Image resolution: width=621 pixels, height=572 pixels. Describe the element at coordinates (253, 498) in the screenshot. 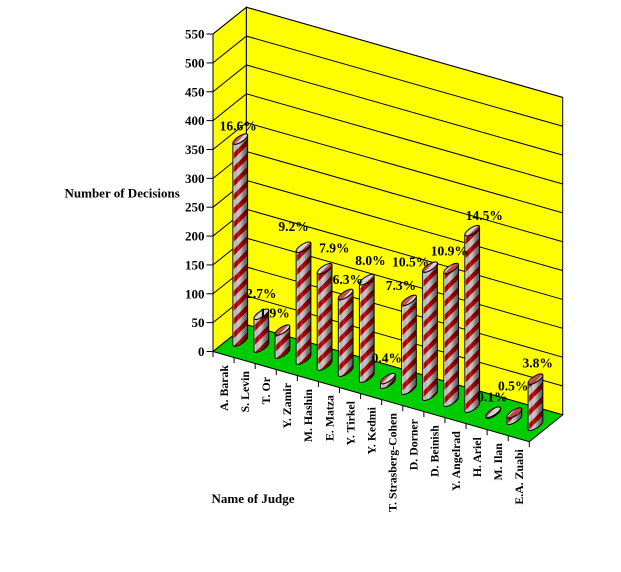

I see `x-axis-title: Name of Judge` at that location.